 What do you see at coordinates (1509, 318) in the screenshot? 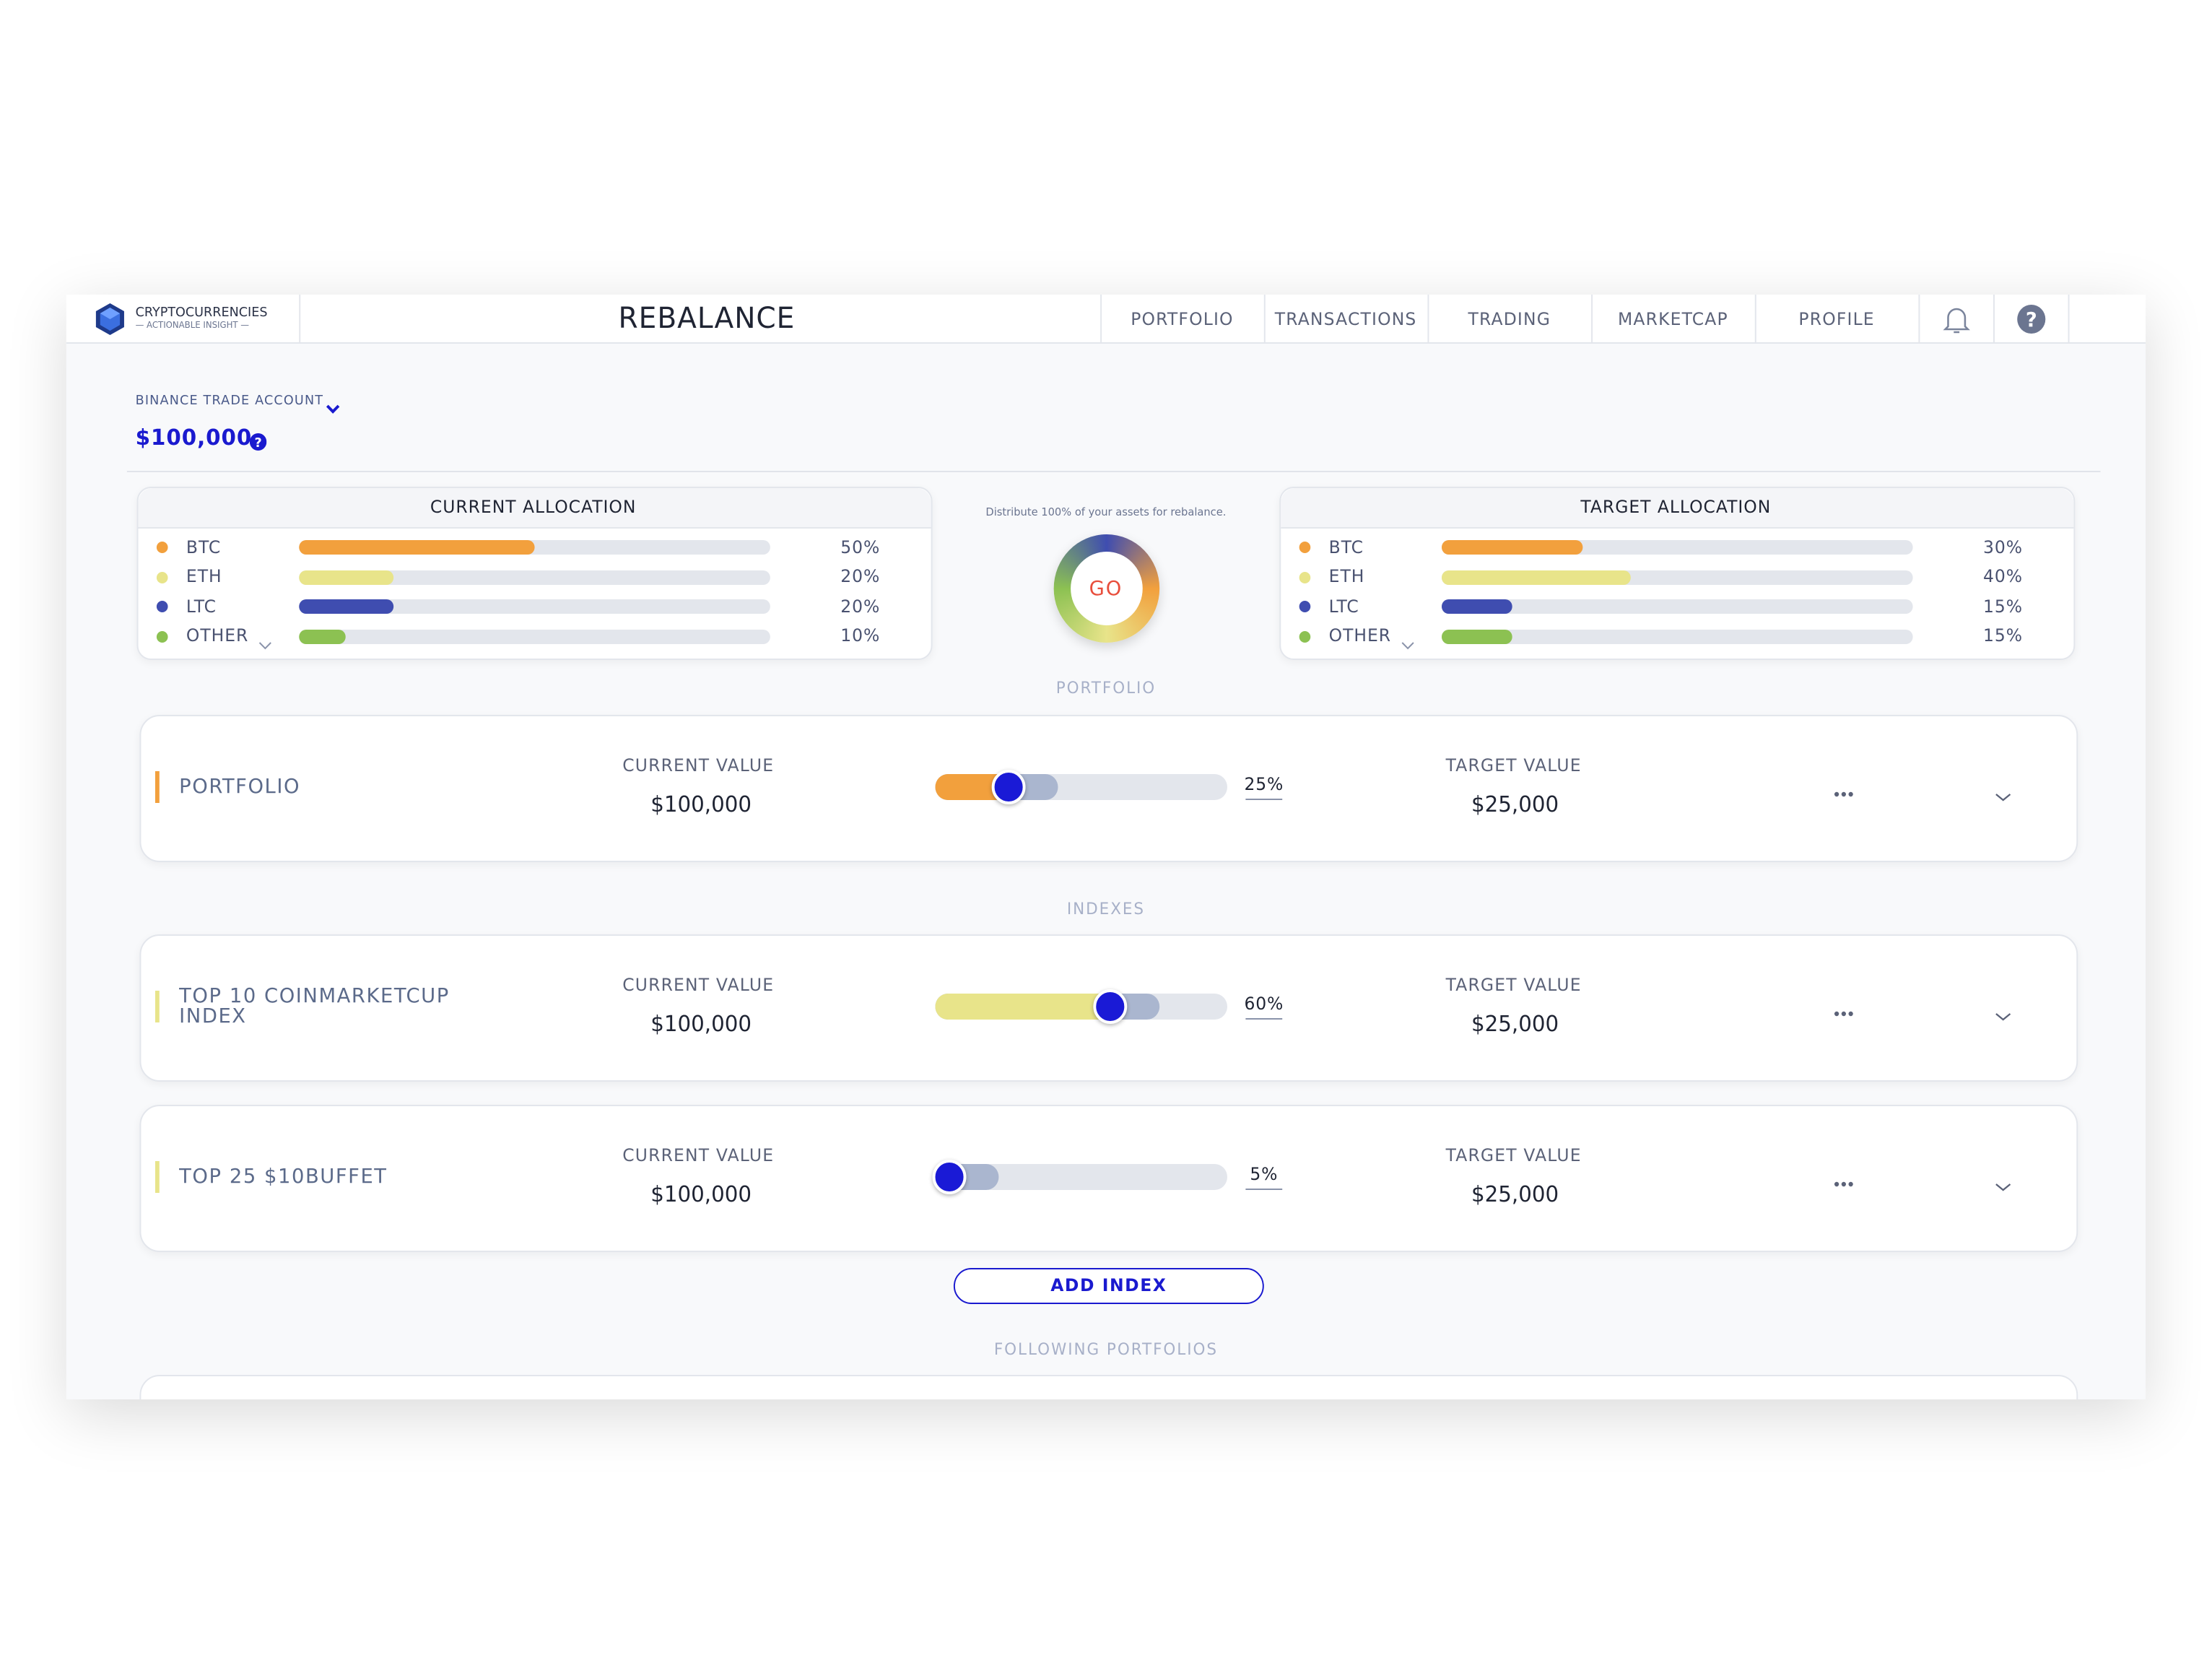
I see `nav-item: TRADING` at bounding box center [1509, 318].